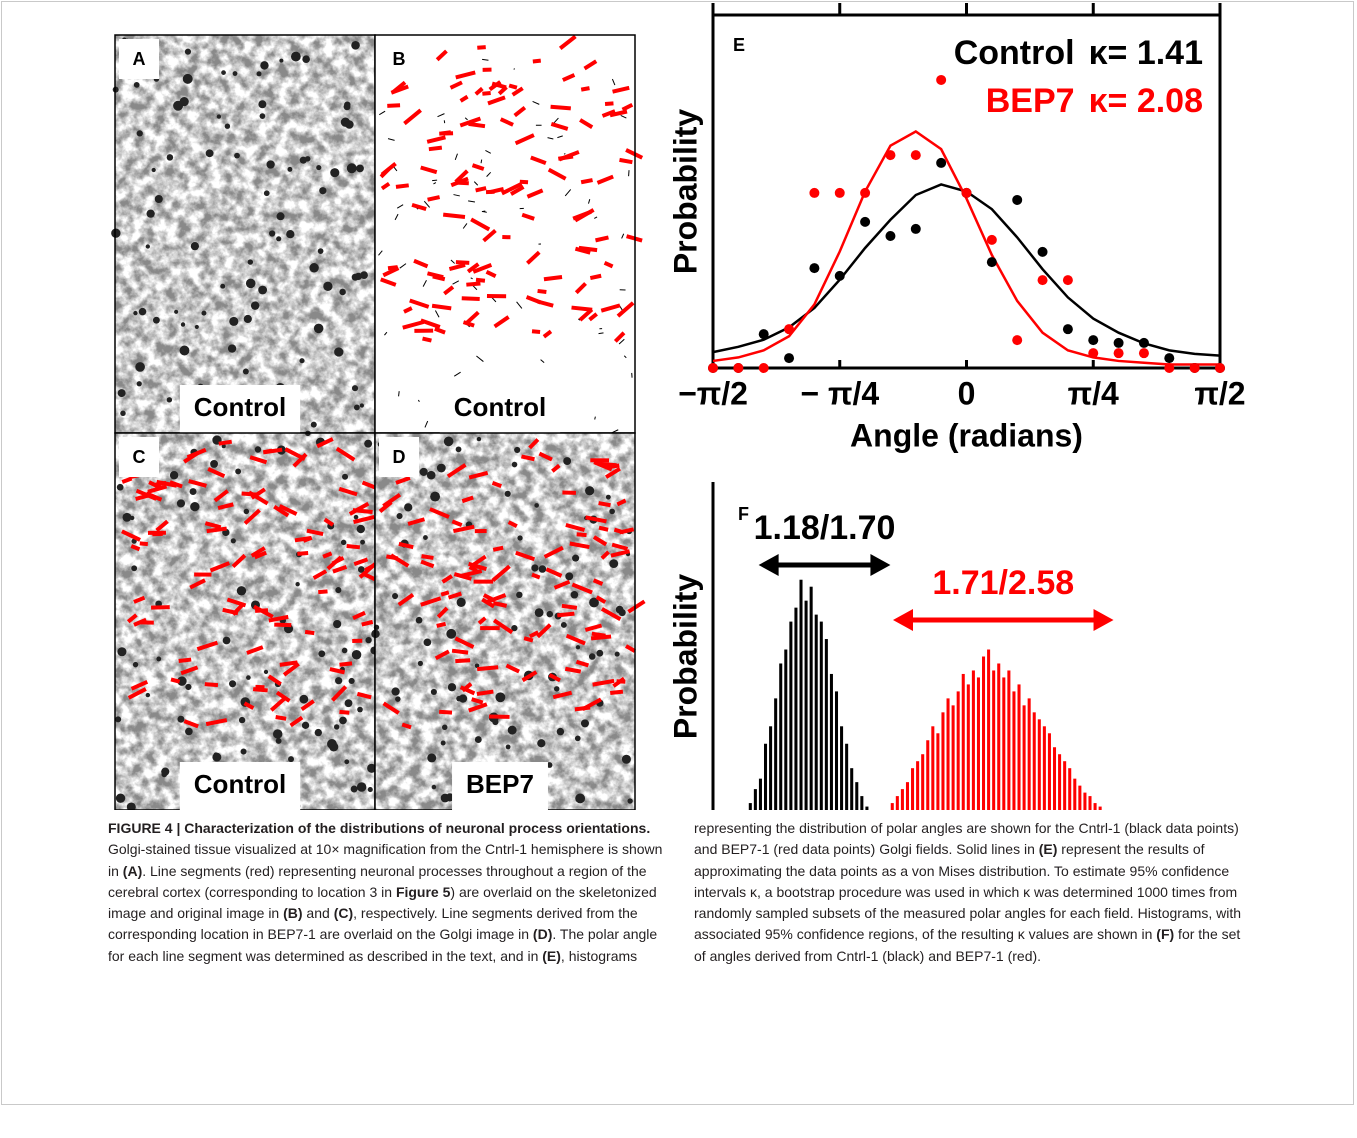 Image resolution: width=1357 pixels, height=1138 pixels. Describe the element at coordinates (423, 891) in the screenshot. I see `caption-bold-text: Figure 5` at that location.